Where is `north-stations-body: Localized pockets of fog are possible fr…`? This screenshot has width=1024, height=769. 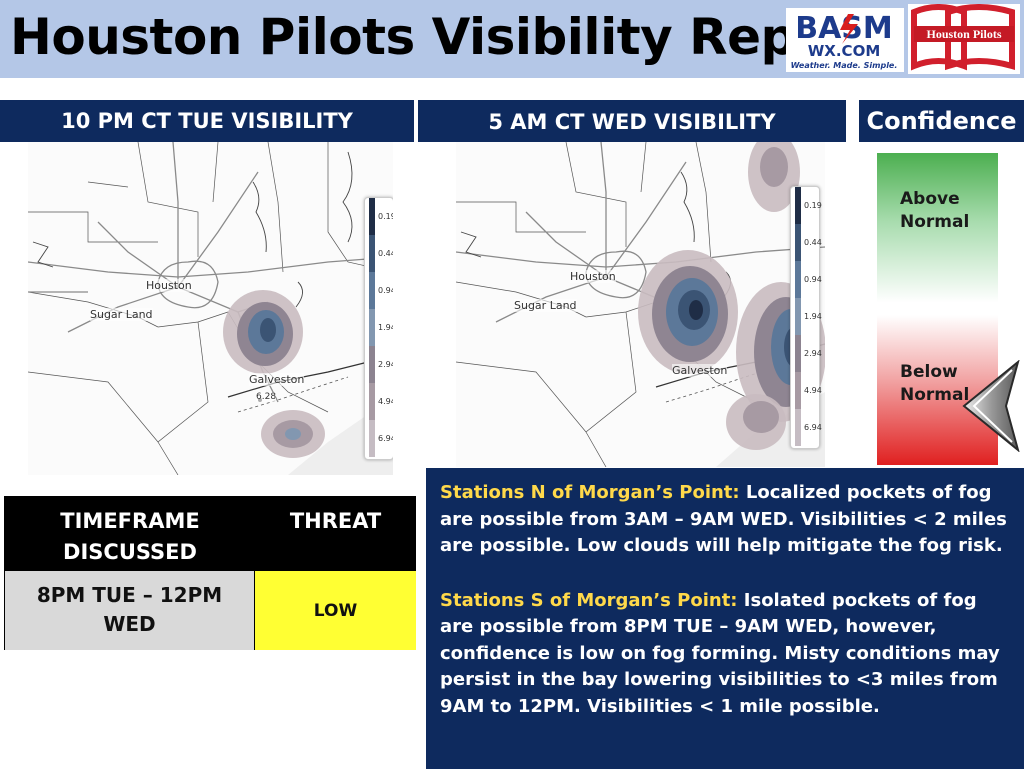 north-stations-body: Localized pockets of fog are possible fr… is located at coordinates (723, 519).